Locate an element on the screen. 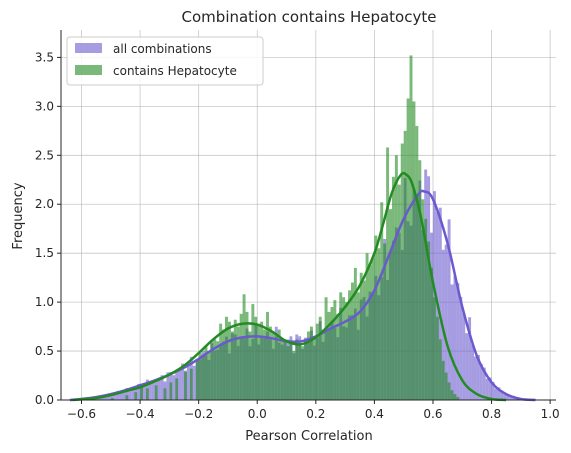 Image resolution: width=571 pixels, height=453 pixels. legend-swatch-contains-hepatocyte is located at coordinates (88, 70).